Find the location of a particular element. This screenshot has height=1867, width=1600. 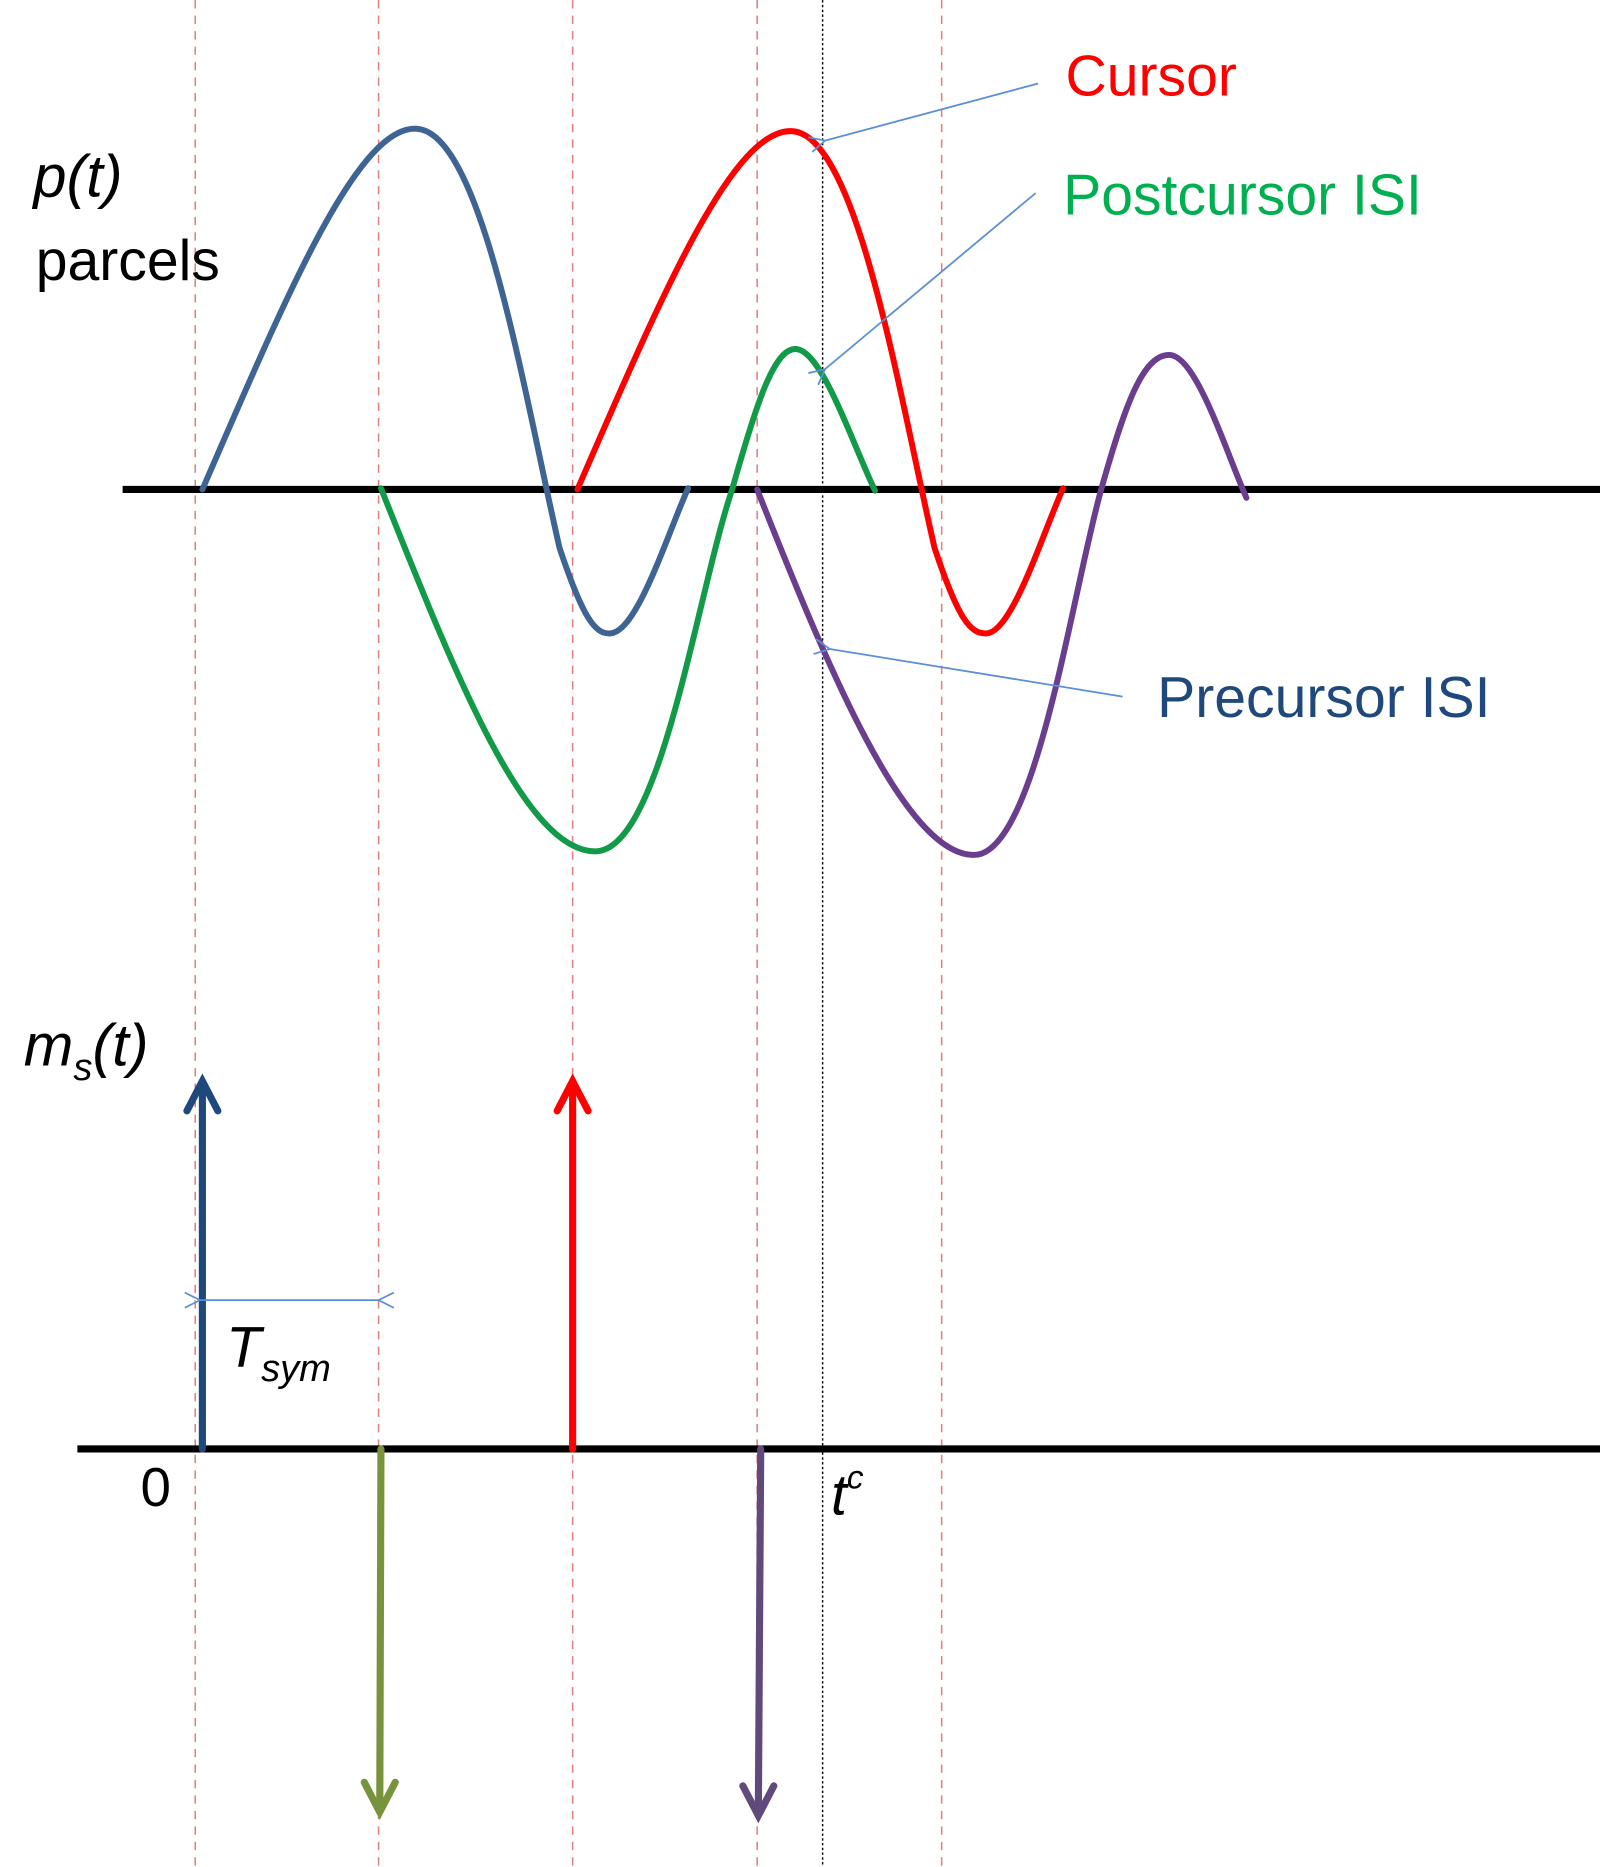

trailing-pulse-curve is located at coordinates (1002, 604).